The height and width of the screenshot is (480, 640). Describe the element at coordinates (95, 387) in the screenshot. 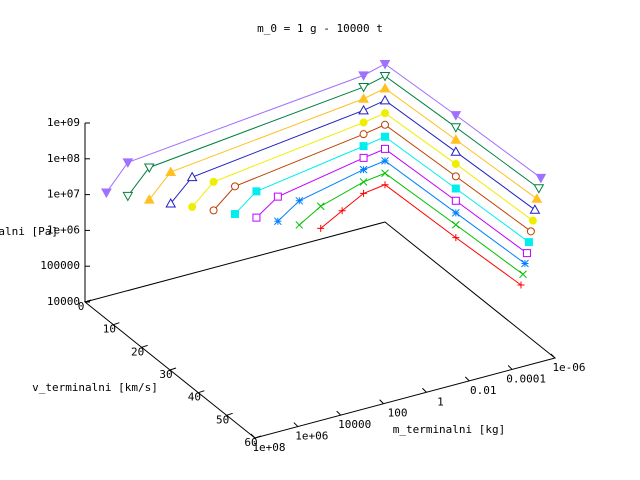

I see `x-axis-label: v_terminalni [km/s]` at that location.